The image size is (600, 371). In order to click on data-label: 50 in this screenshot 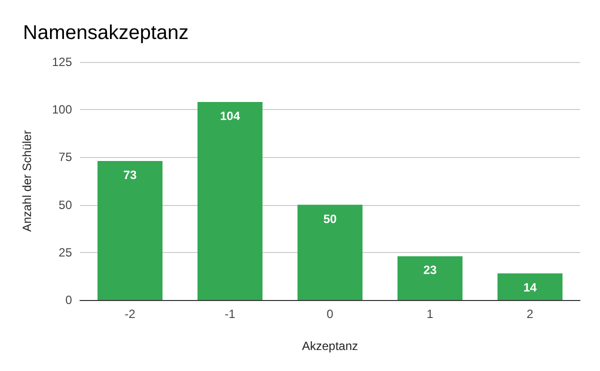, I will do `click(330, 219)`.